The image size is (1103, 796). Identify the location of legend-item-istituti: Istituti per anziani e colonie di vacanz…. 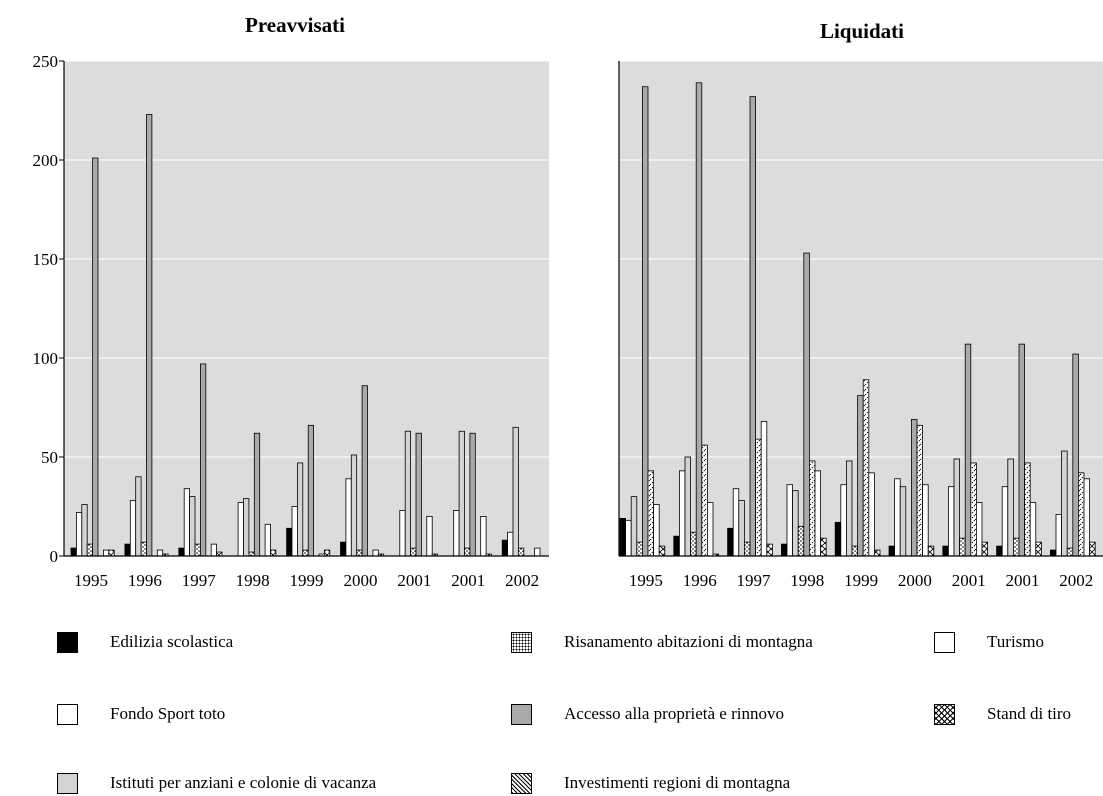
(216, 783).